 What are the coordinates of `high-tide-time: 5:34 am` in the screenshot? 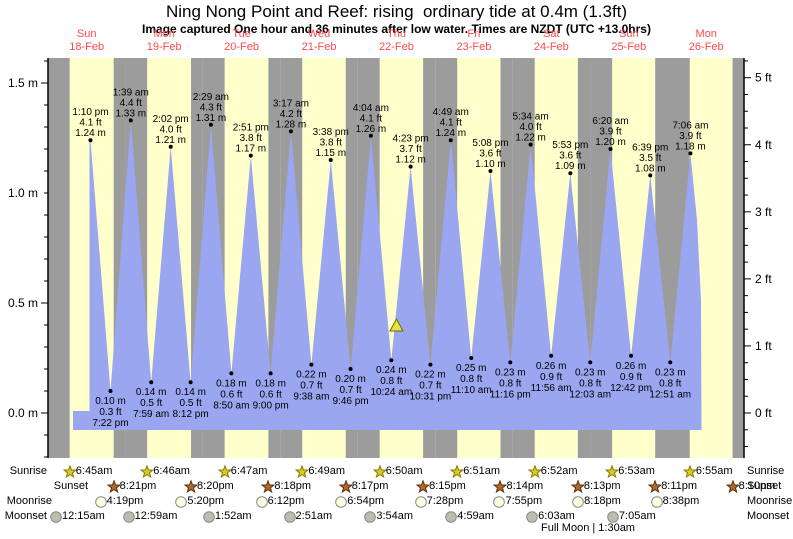 It's located at (531, 117).